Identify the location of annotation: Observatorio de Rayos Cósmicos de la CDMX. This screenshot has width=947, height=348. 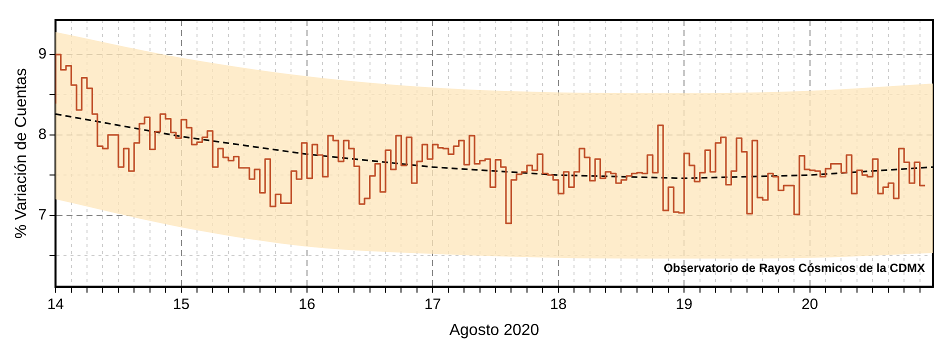
(794, 268).